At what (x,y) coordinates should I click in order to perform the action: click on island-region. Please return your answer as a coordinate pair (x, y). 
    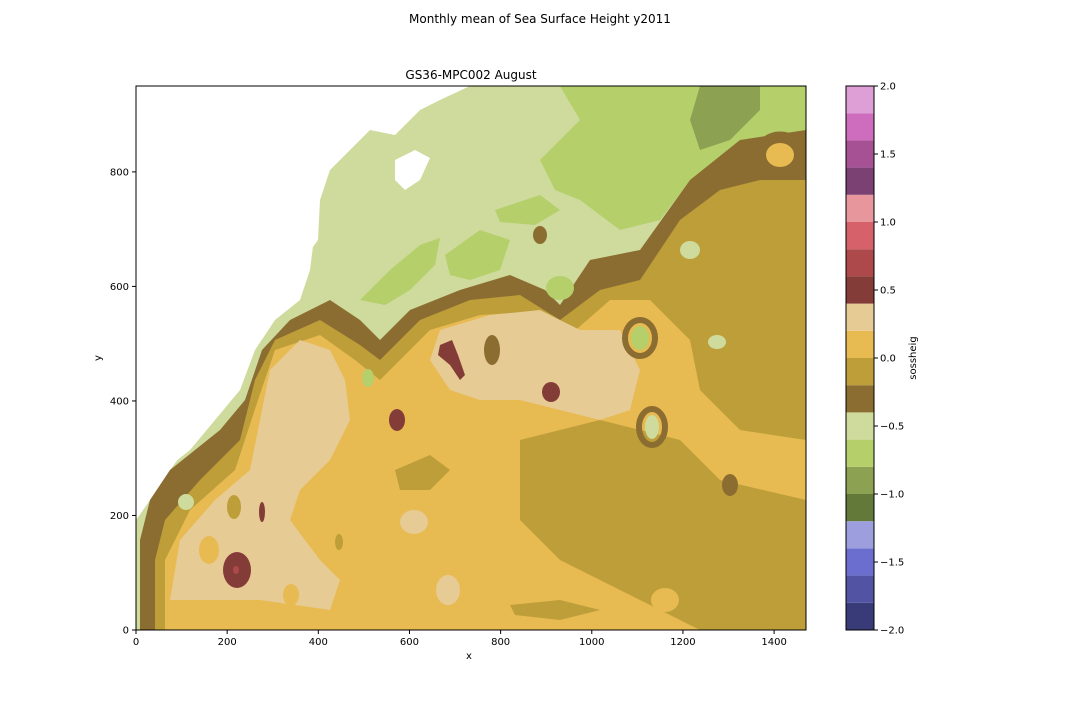
    Looking at the image, I should click on (412, 170).